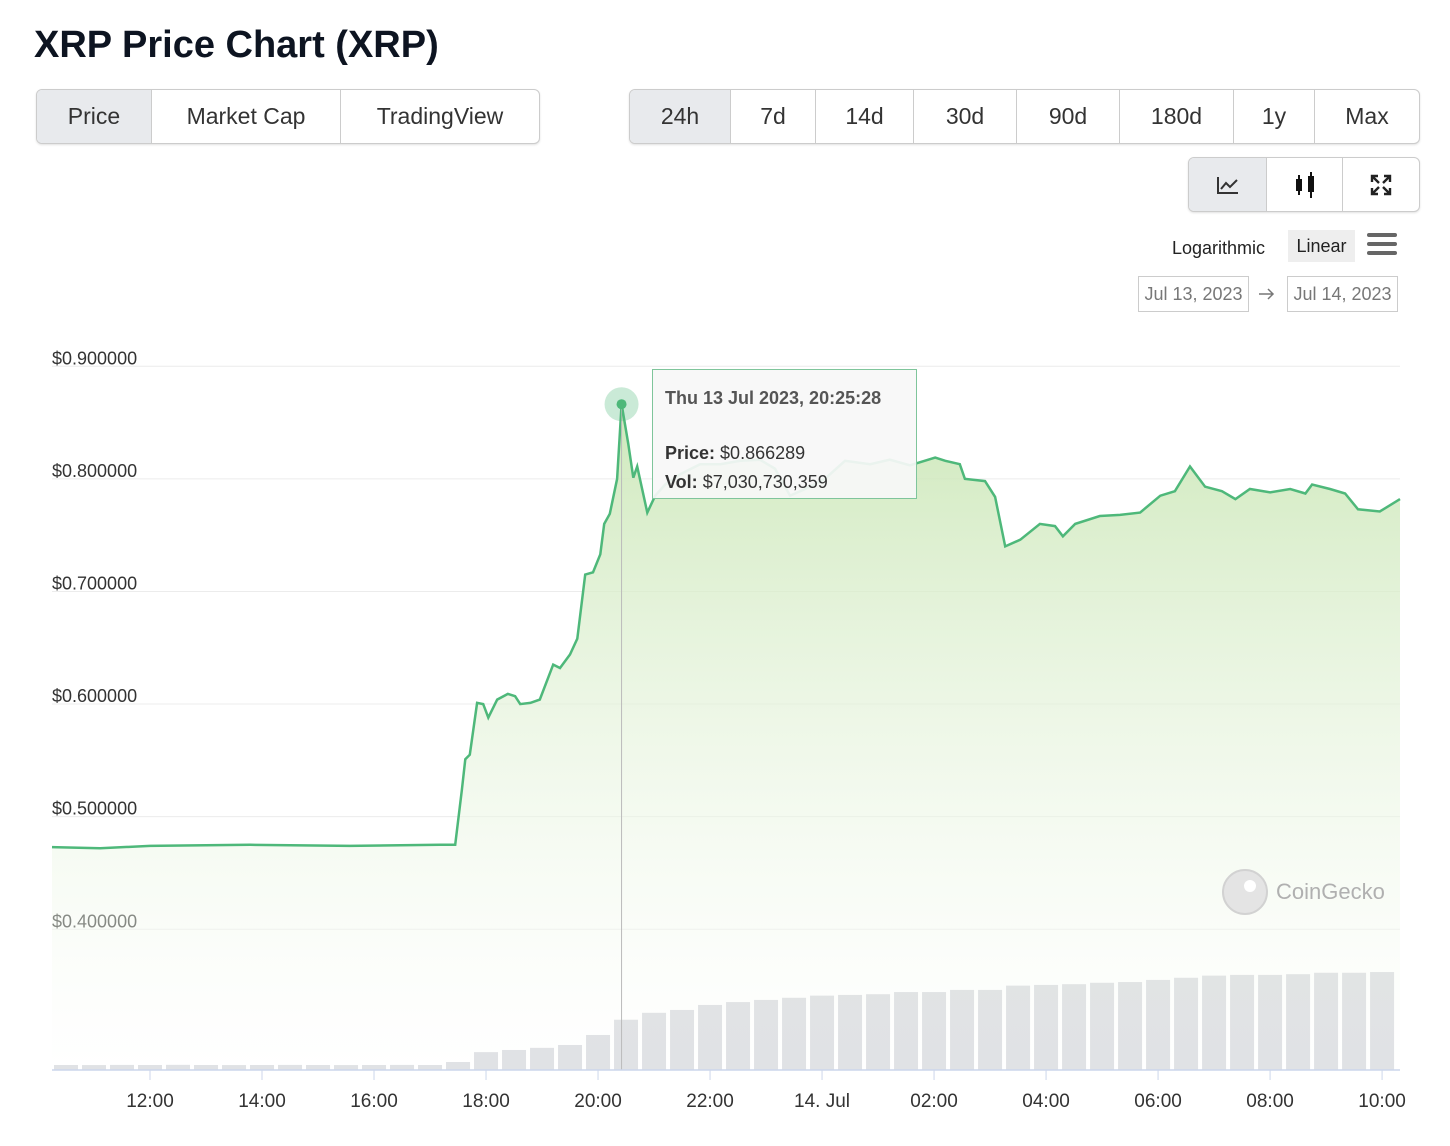  What do you see at coordinates (374, 1101) in the screenshot?
I see `x-tick-label: 16:00` at bounding box center [374, 1101].